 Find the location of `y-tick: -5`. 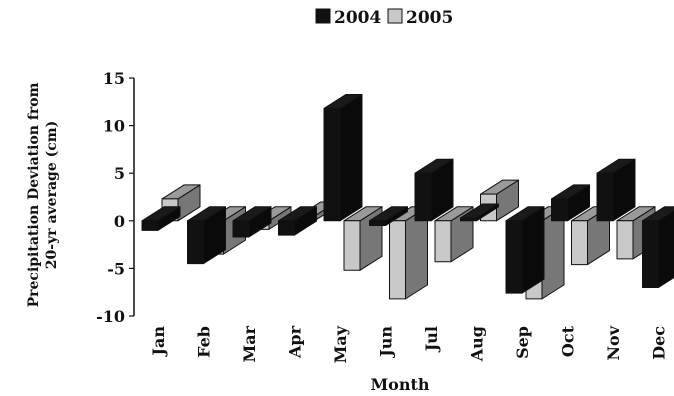

y-tick: -5 is located at coordinates (120, 268).